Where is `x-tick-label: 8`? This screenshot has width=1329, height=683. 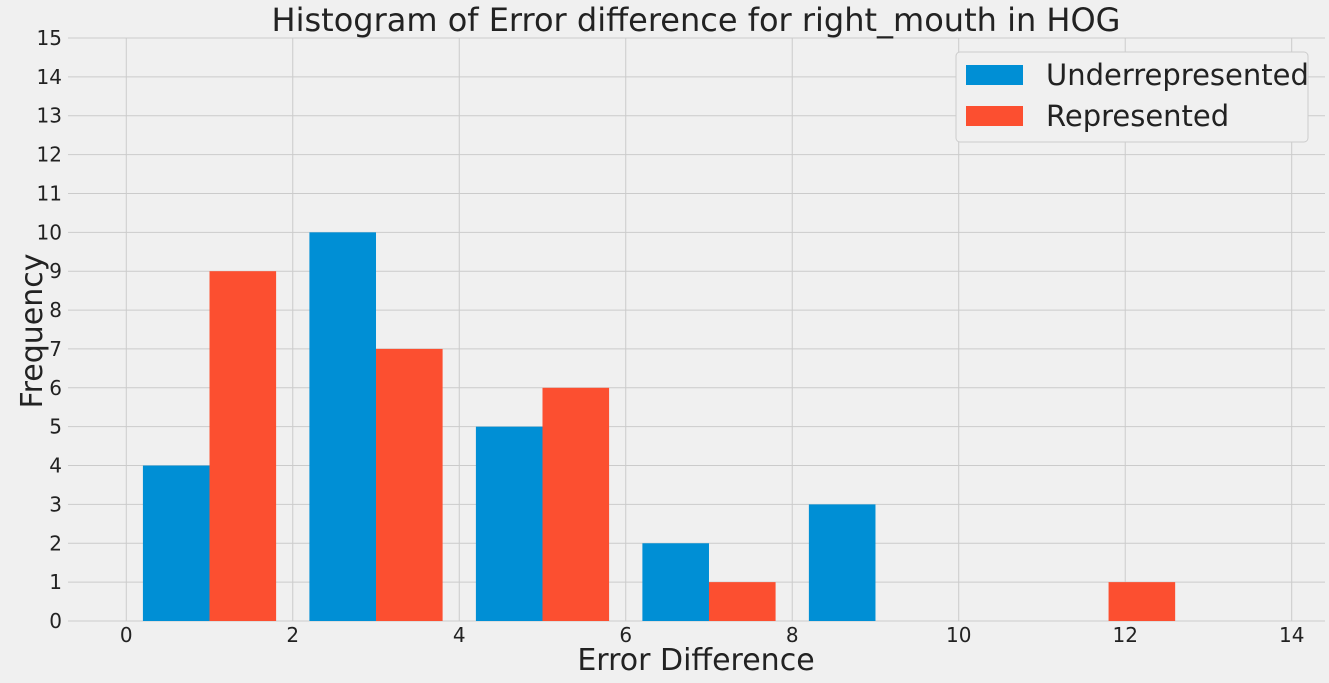 x-tick-label: 8 is located at coordinates (792, 635).